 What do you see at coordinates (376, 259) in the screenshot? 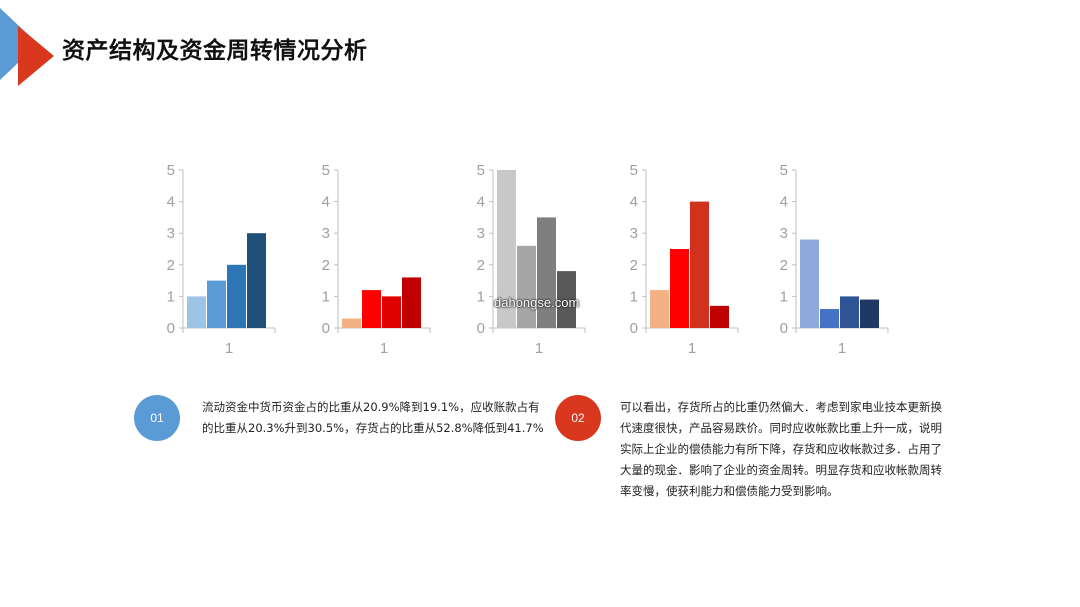
I see `chart-2-svg: 0 1 2 3 4 5 1` at bounding box center [376, 259].